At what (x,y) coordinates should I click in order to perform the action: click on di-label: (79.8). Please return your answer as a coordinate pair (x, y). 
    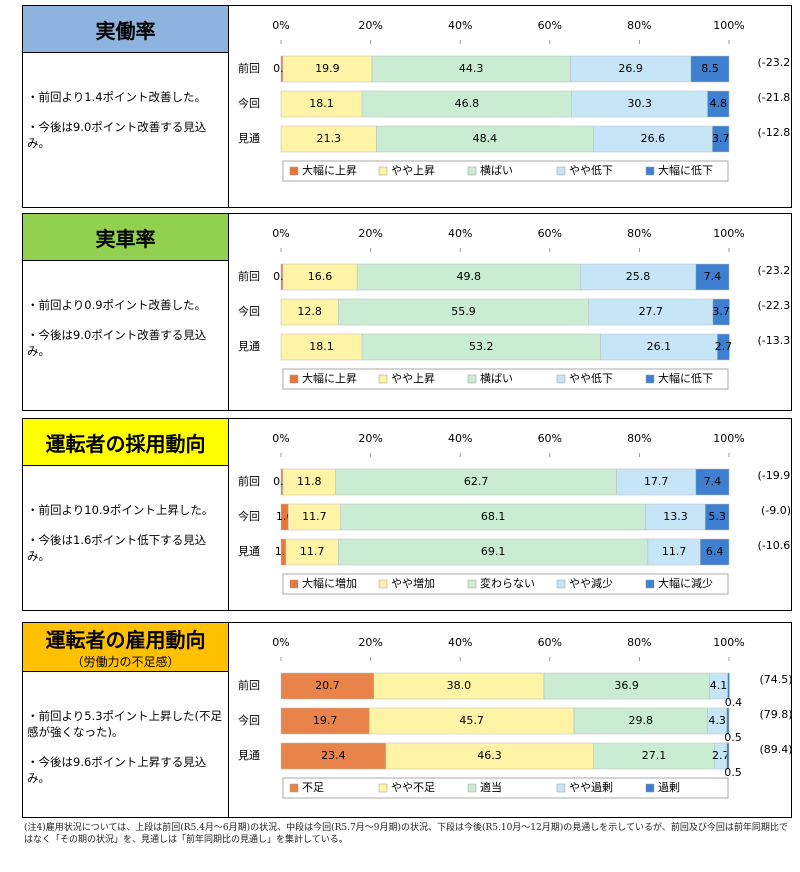
    Looking at the image, I should click on (775, 714).